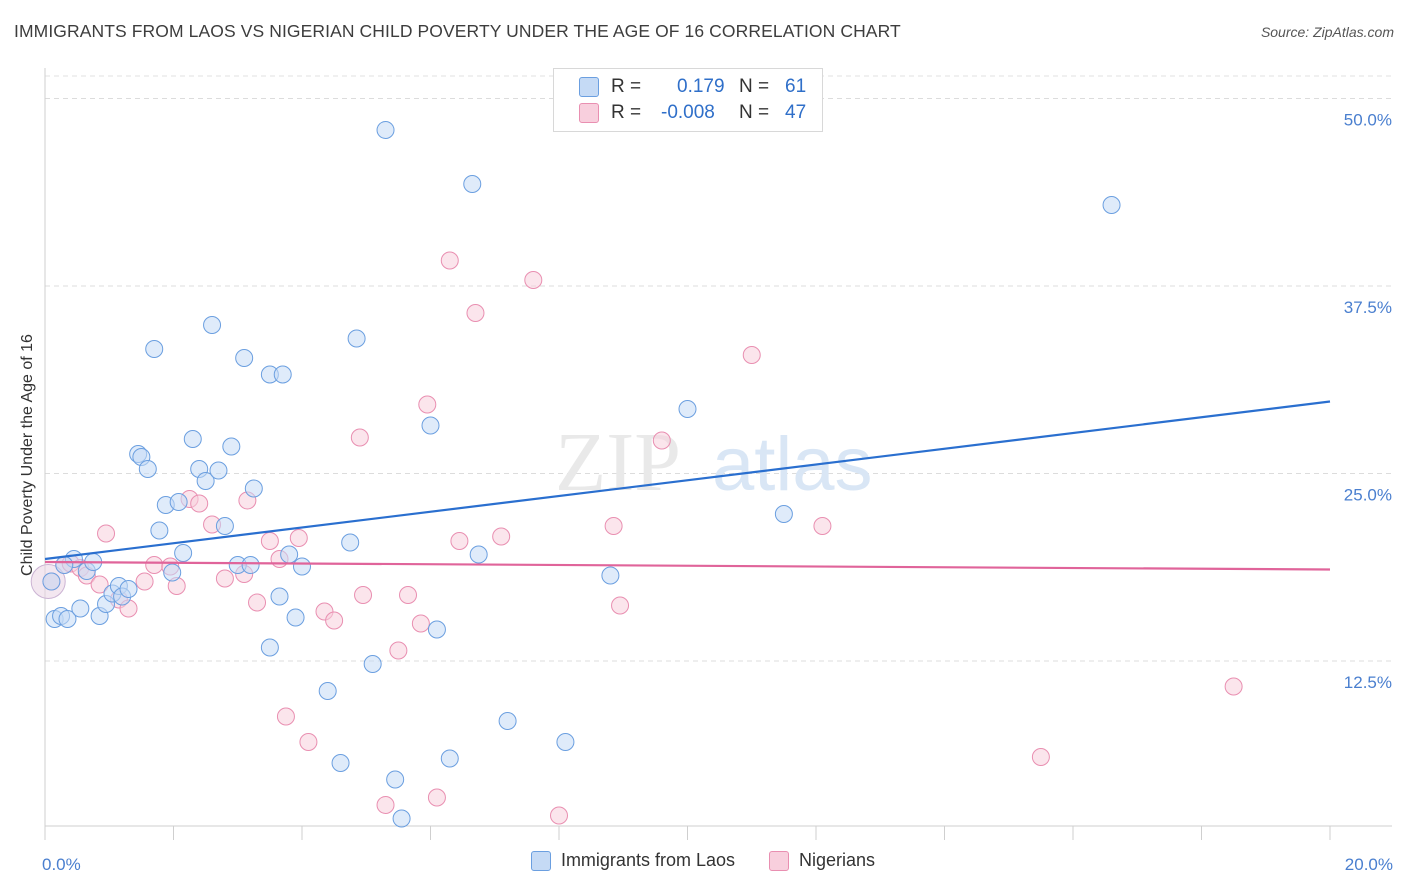  I want to click on x-tick-label-0: 0.0%, so click(61, 864).